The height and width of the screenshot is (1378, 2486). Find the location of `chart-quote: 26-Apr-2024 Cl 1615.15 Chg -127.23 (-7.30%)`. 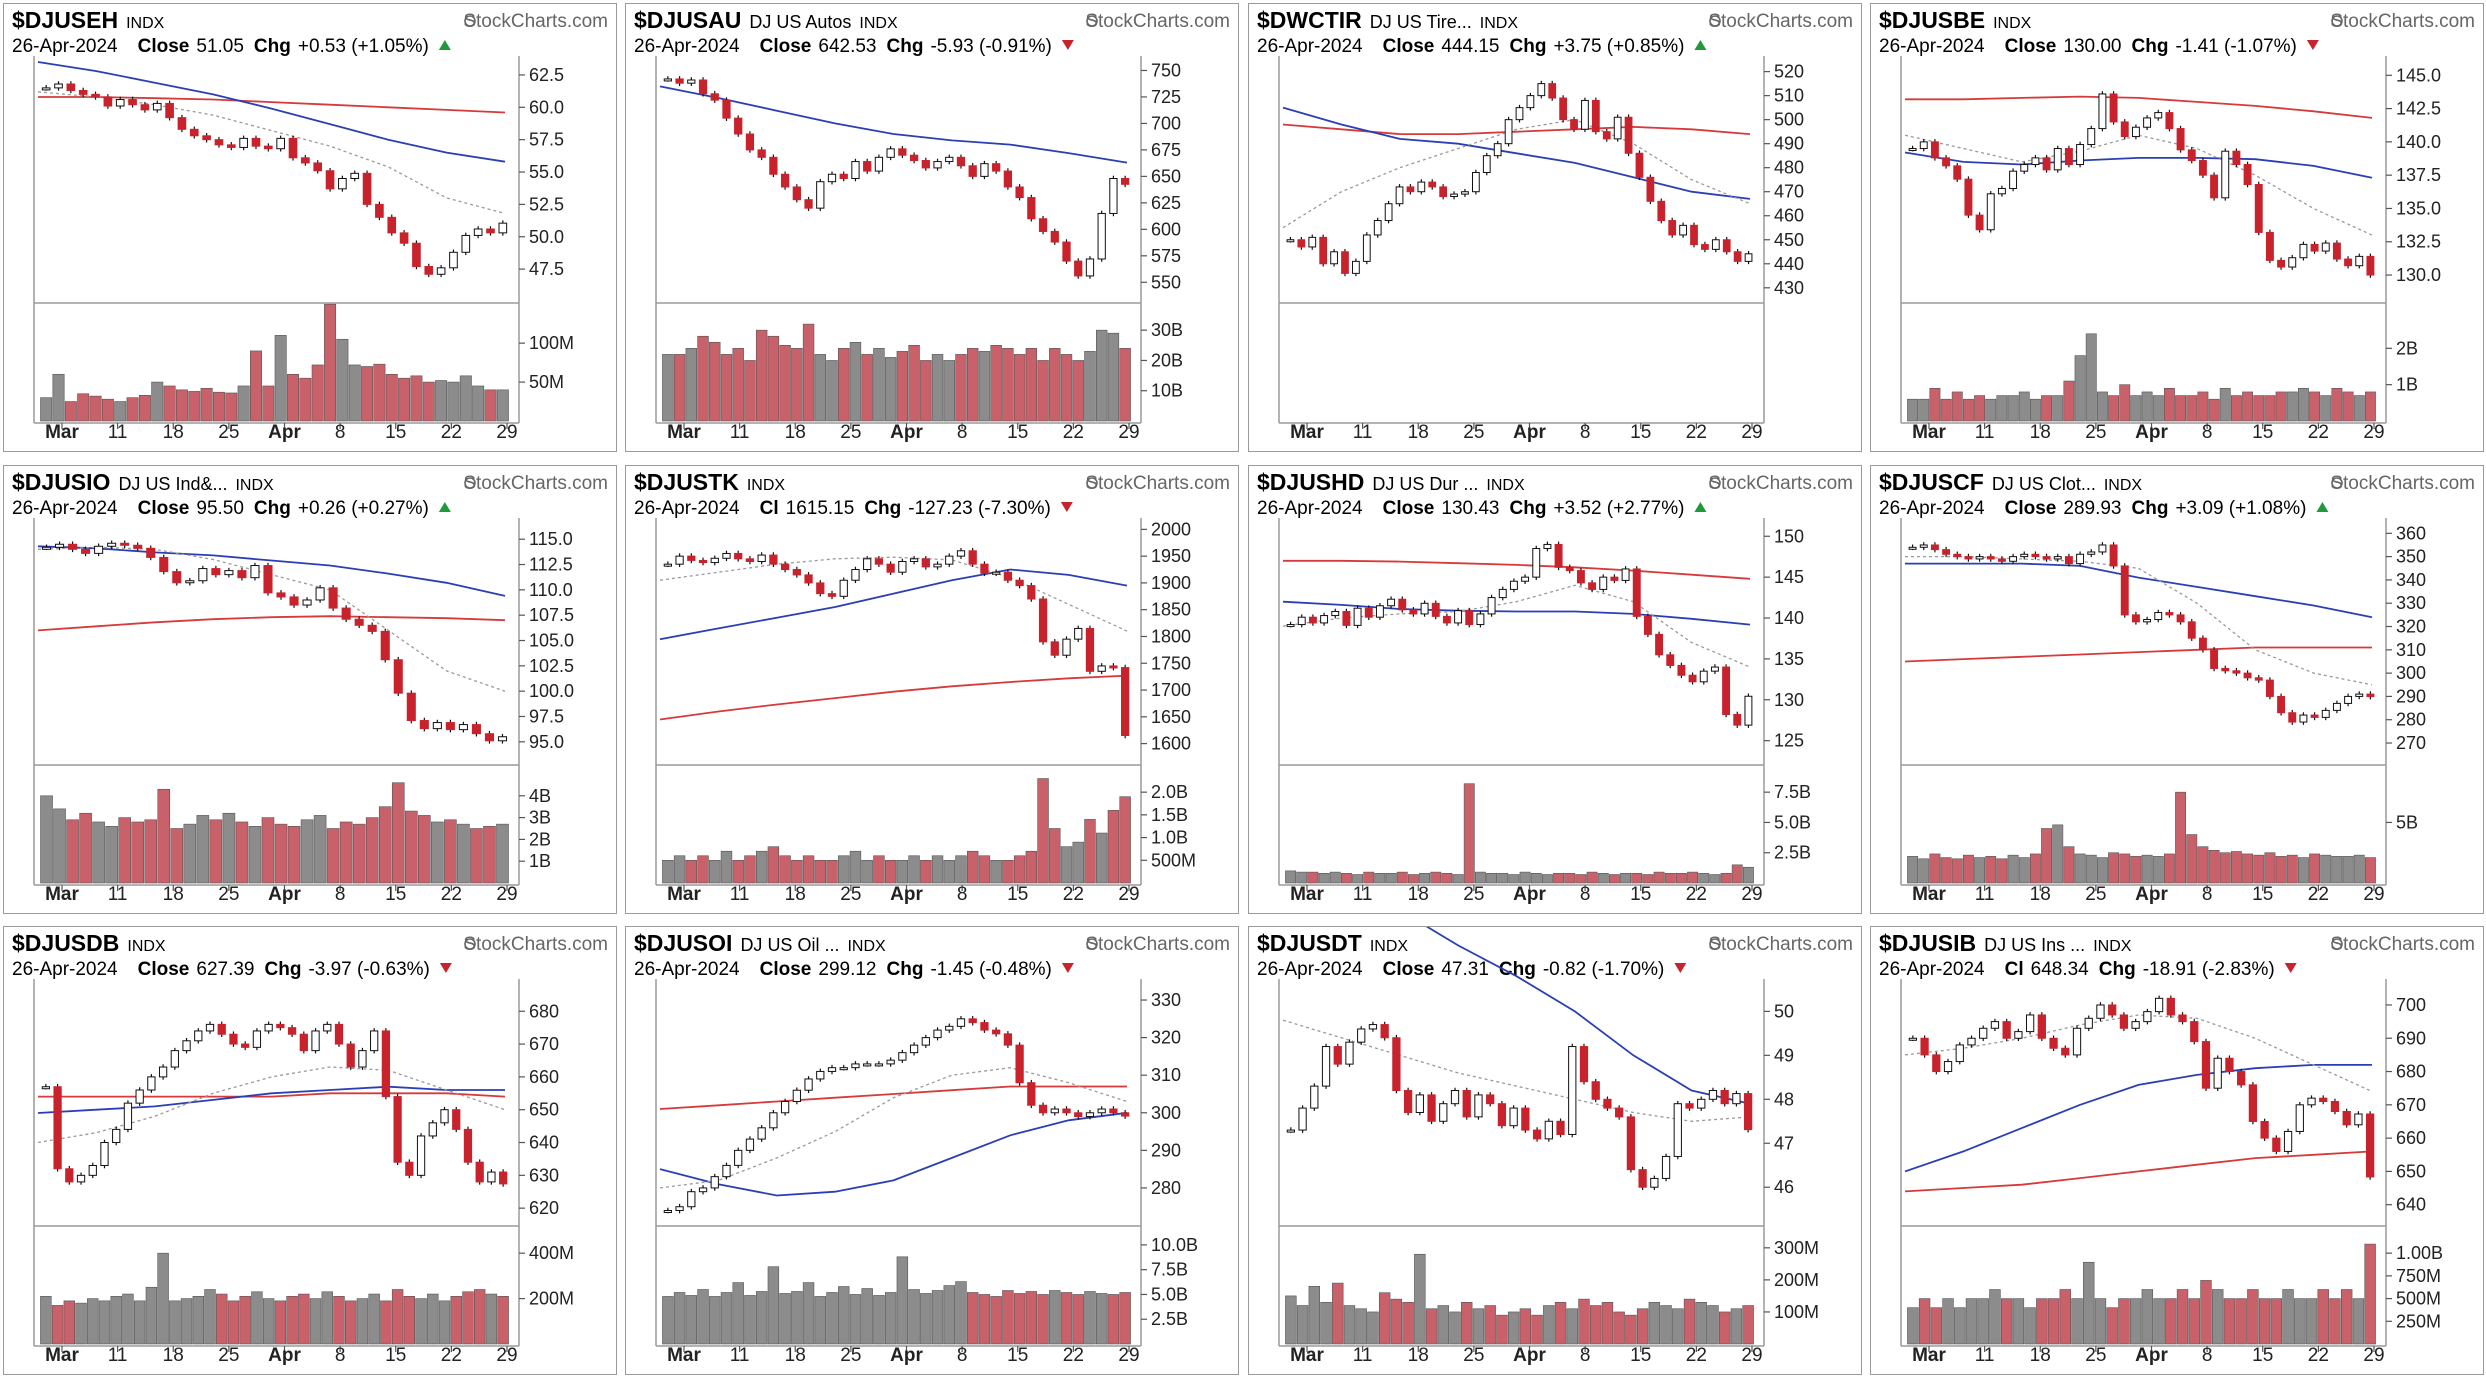

chart-quote: 26-Apr-2024 Cl 1615.15 Chg -127.23 (-7.30%) is located at coordinates (842, 508).